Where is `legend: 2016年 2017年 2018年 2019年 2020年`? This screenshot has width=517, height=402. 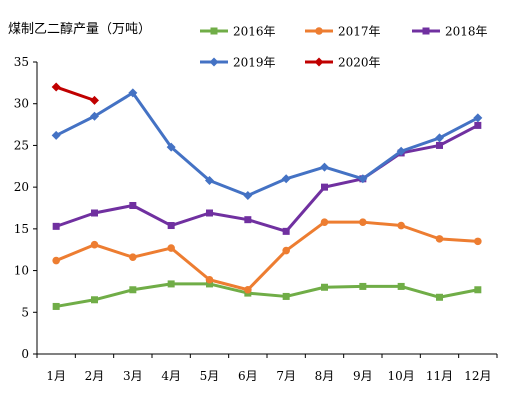
legend: 2016年 2017年 2018年 2019年 2020年 is located at coordinates (344, 47).